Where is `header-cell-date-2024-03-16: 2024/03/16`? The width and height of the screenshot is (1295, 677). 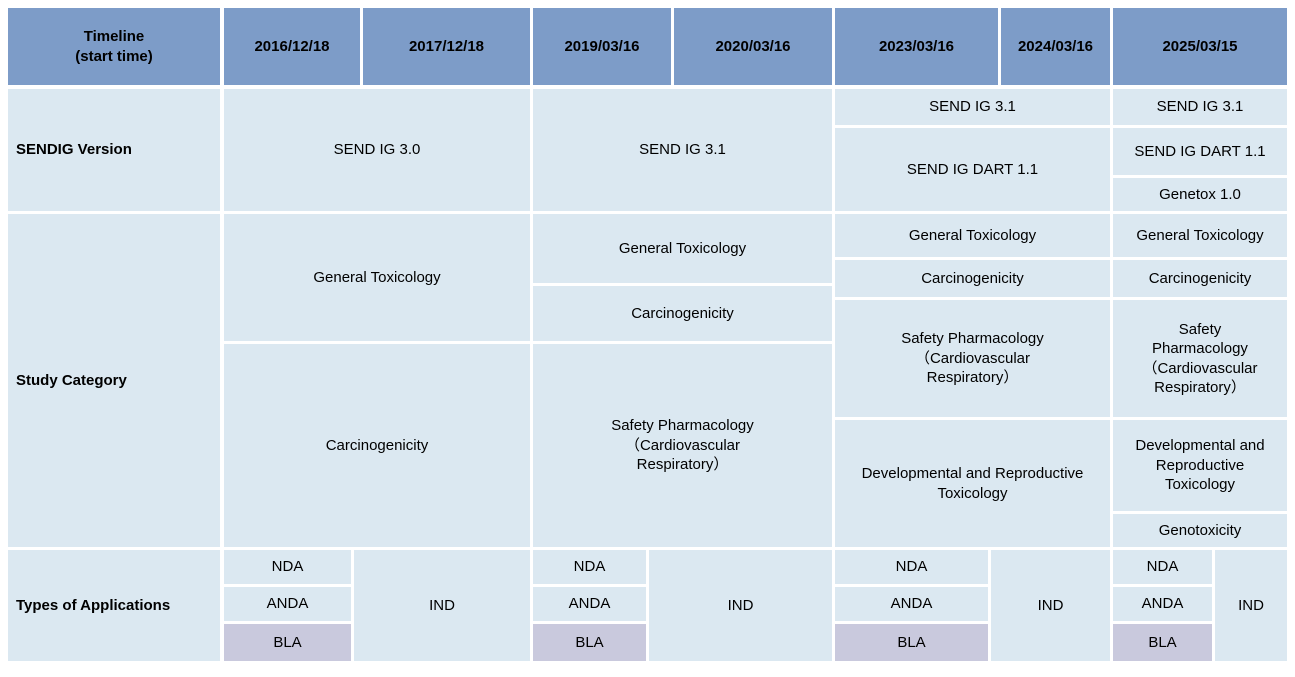 header-cell-date-2024-03-16: 2024/03/16 is located at coordinates (1055, 46).